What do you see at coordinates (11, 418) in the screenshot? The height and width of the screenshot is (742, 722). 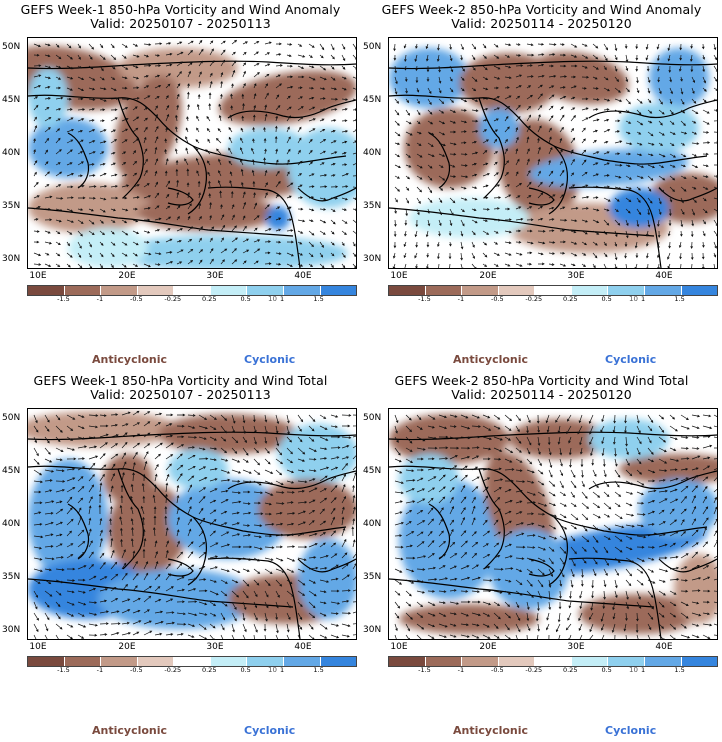 I see `lat-label-50n: 50N` at bounding box center [11, 418].